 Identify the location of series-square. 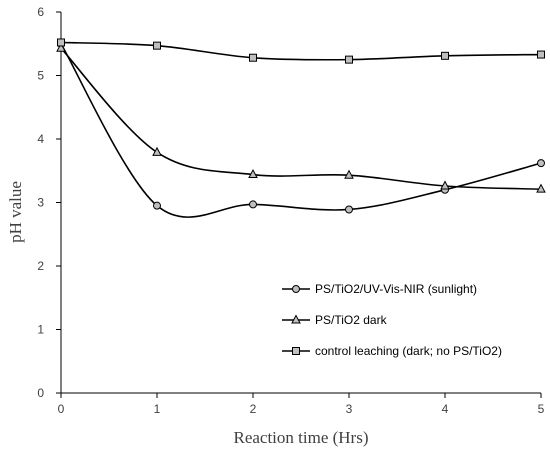
(301, 51).